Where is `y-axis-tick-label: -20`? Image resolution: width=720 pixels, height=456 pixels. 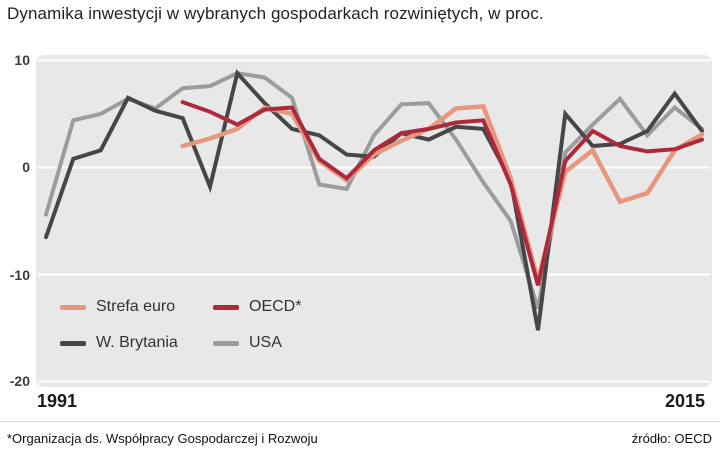 y-axis-tick-label: -20 is located at coordinates (20, 381).